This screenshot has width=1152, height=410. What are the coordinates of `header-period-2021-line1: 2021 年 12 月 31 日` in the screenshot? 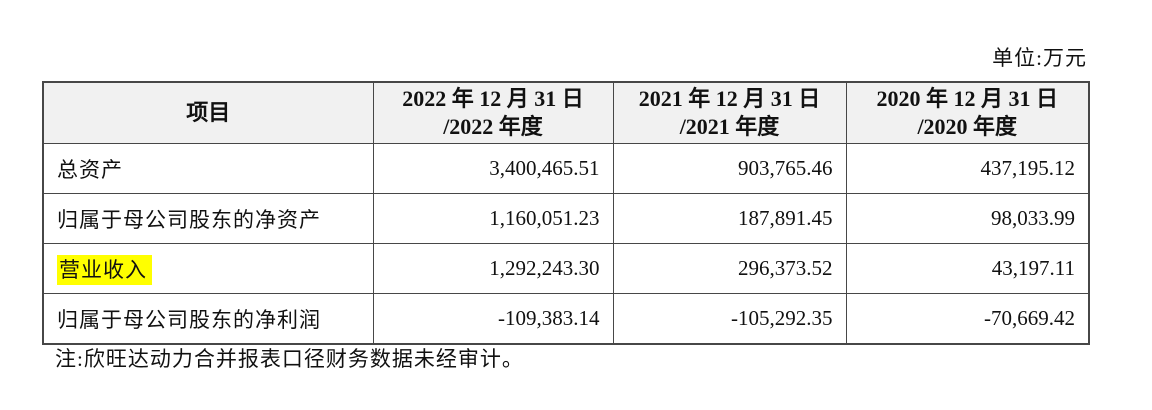 It's located at (729, 98).